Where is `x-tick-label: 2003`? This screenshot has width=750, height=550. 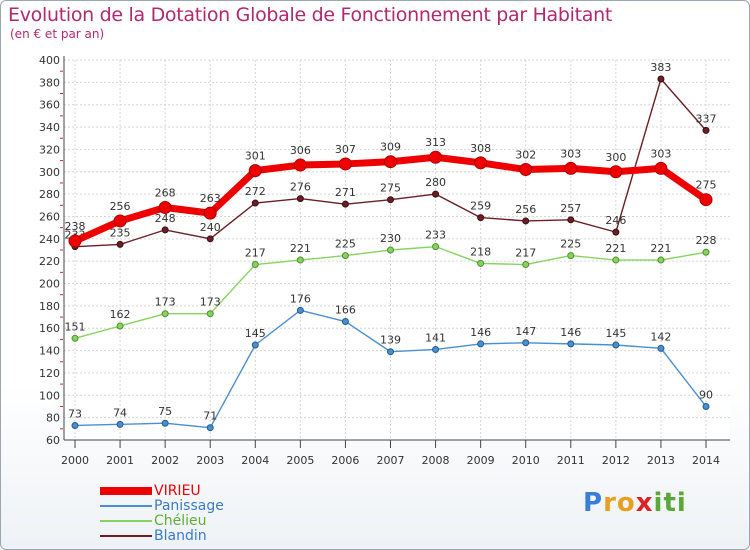
x-tick-label: 2003 is located at coordinates (210, 460).